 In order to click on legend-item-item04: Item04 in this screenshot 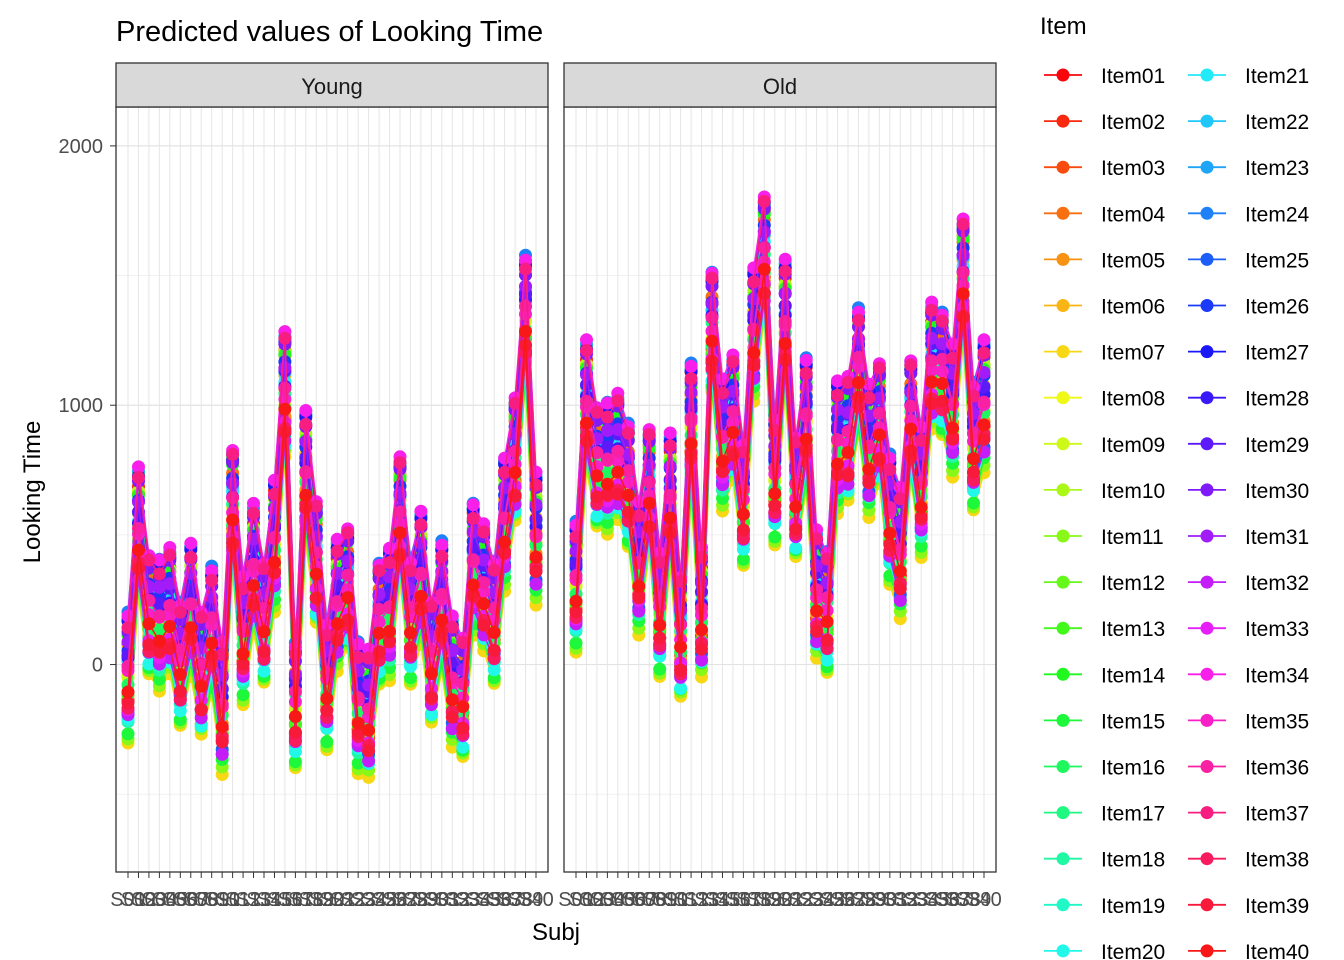, I will do `click(1105, 214)`.